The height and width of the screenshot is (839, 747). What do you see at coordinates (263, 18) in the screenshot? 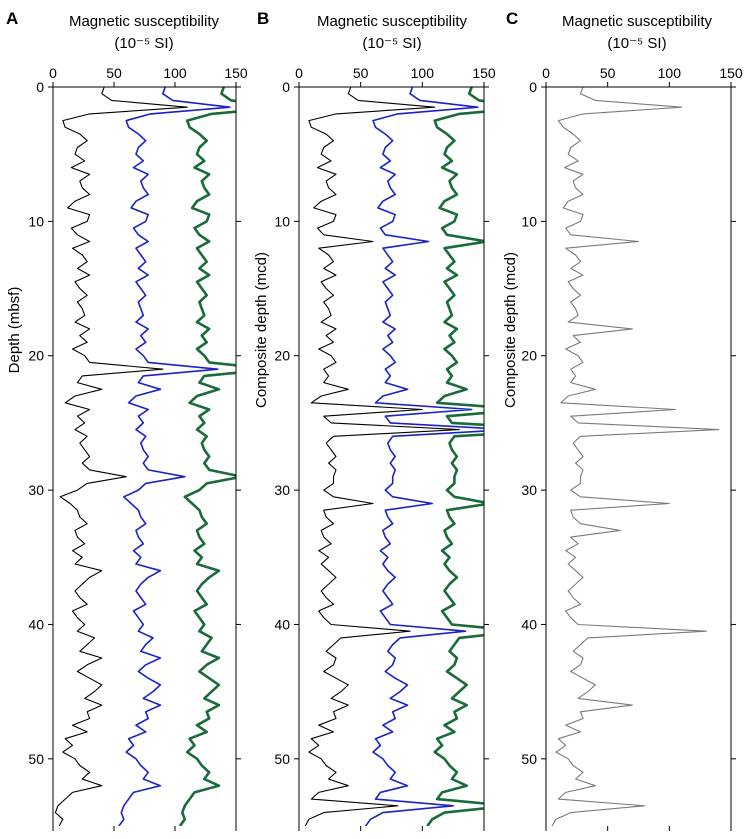
I see `panel-letter-b: B` at bounding box center [263, 18].